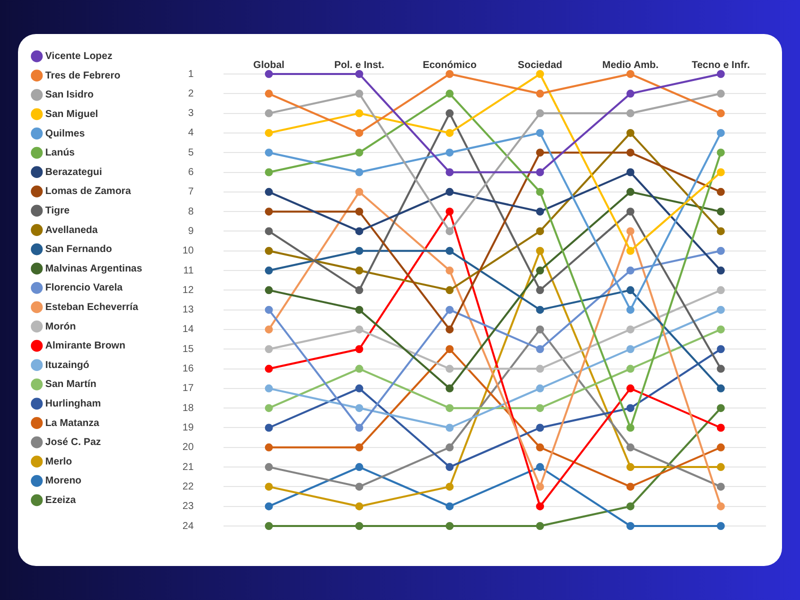 The width and height of the screenshot is (800, 600). I want to click on y-tick-label: 4, so click(191, 133).